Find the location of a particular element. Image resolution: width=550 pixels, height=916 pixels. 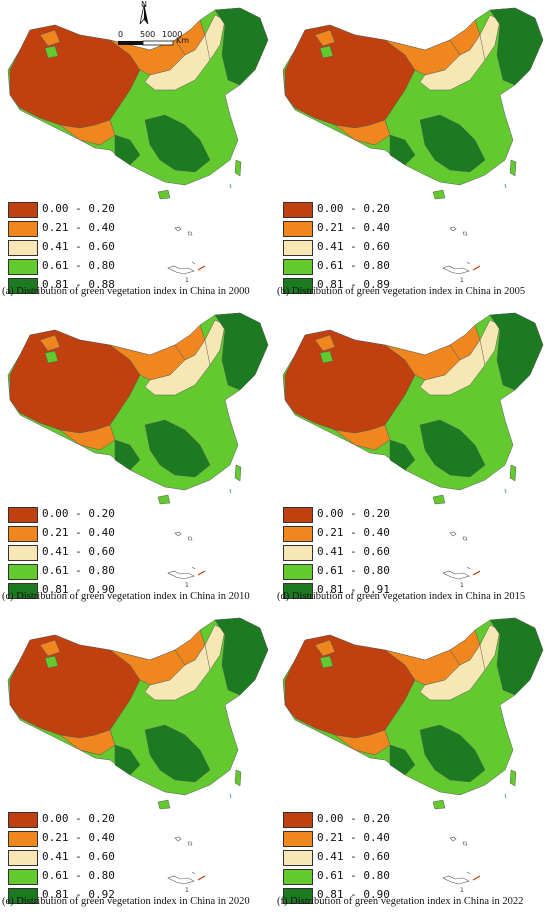

region-hainan is located at coordinates (439, 804).